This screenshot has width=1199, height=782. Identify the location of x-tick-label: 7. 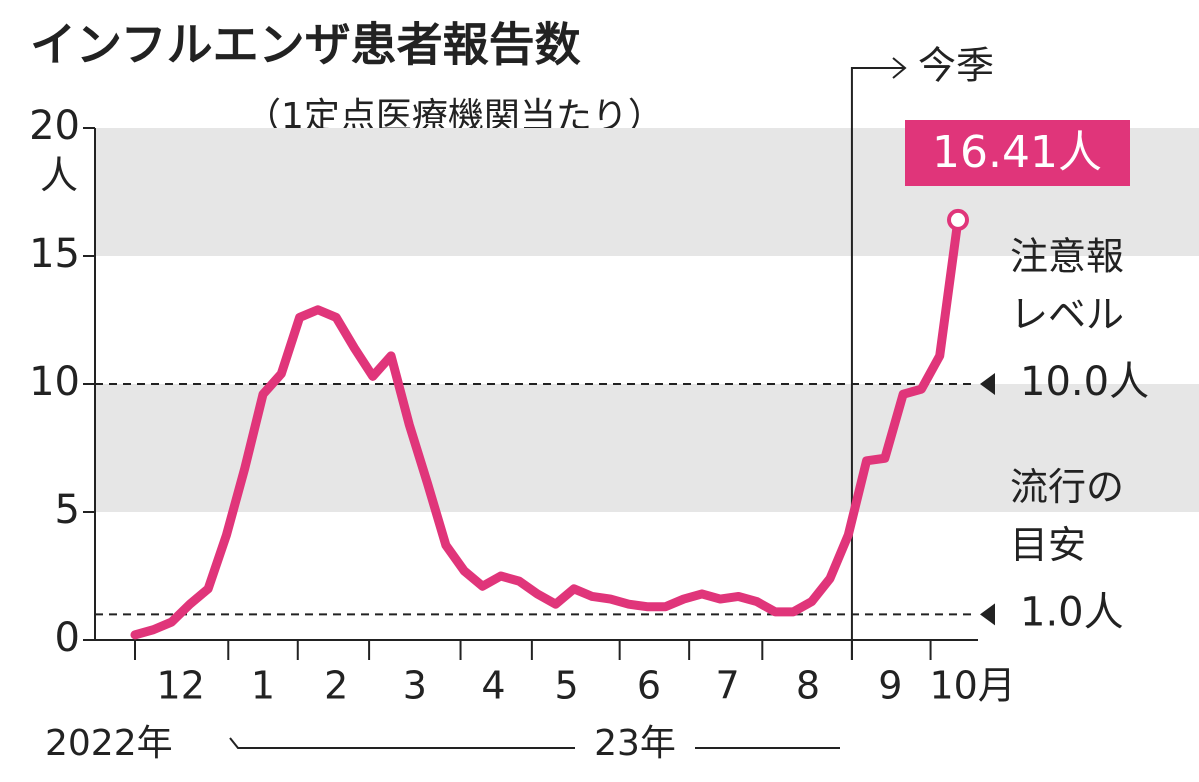
(727, 686).